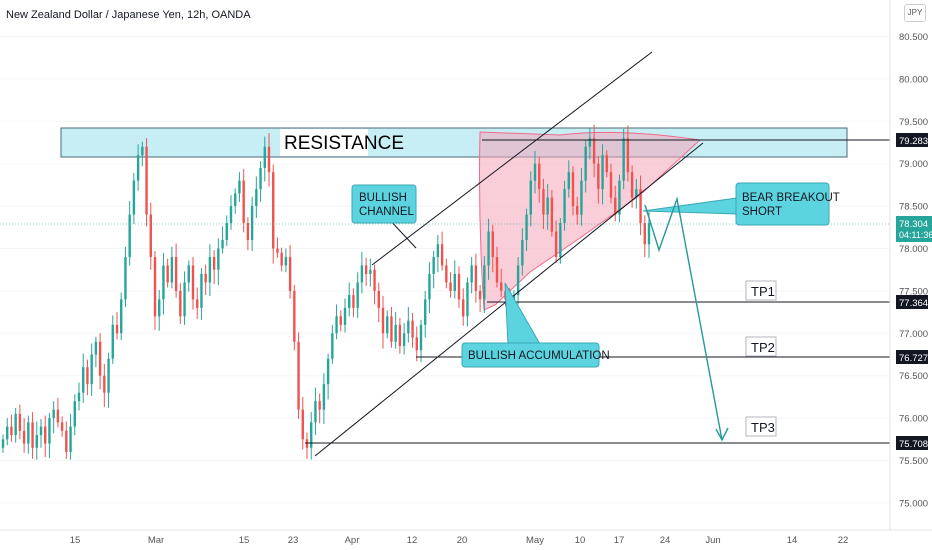  I want to click on resistance-label: RESISTANCE, so click(344, 143).